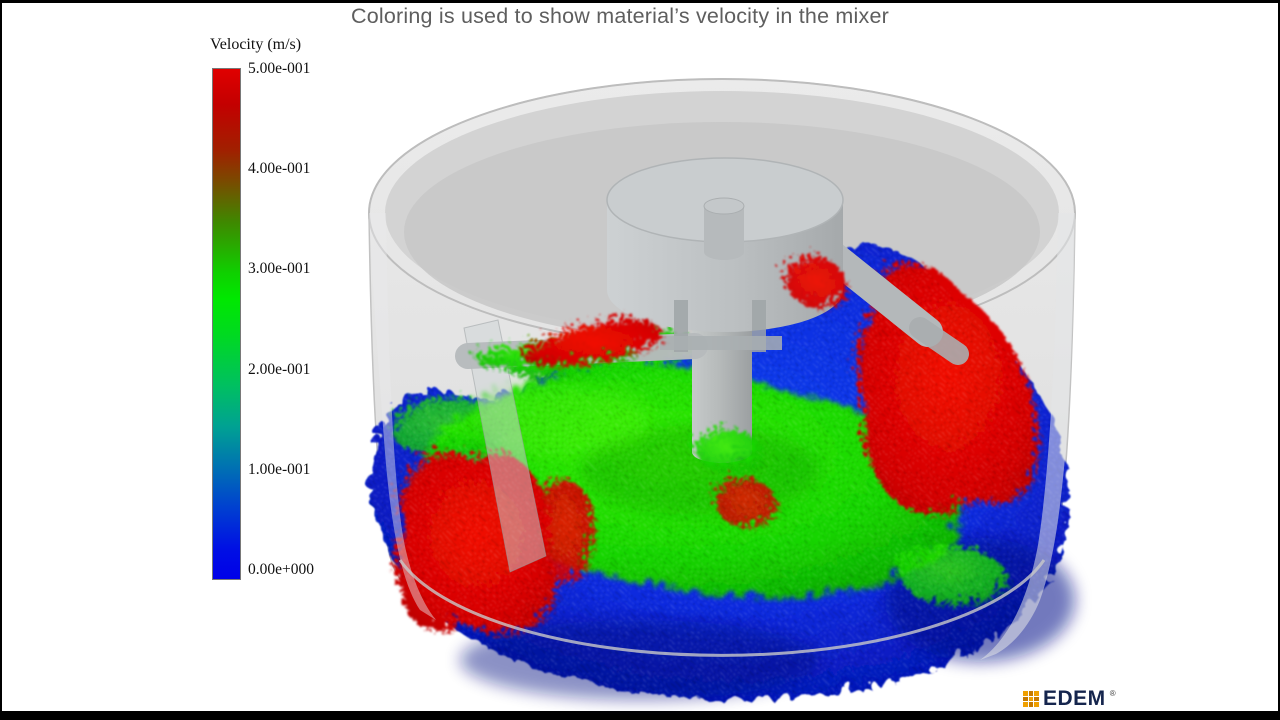 This screenshot has height=720, width=1280. I want to click on impeller-hub-top, so click(725, 200).